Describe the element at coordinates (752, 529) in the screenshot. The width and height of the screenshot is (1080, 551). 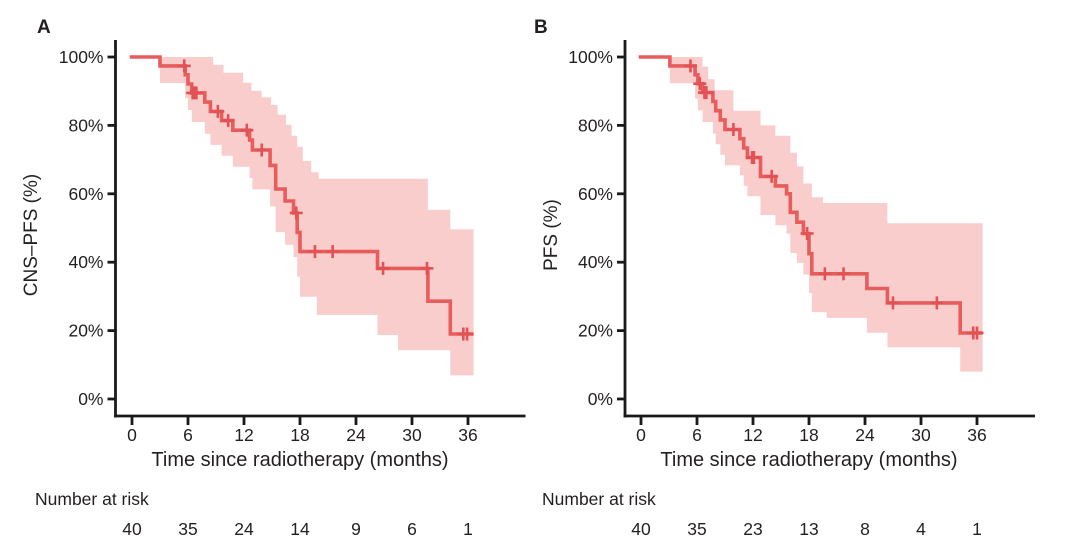
I see `risk-count: 23` at that location.